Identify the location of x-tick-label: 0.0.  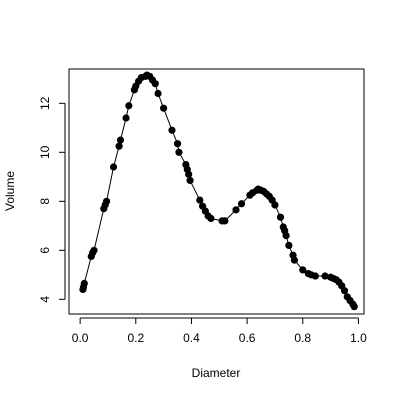
(80, 338).